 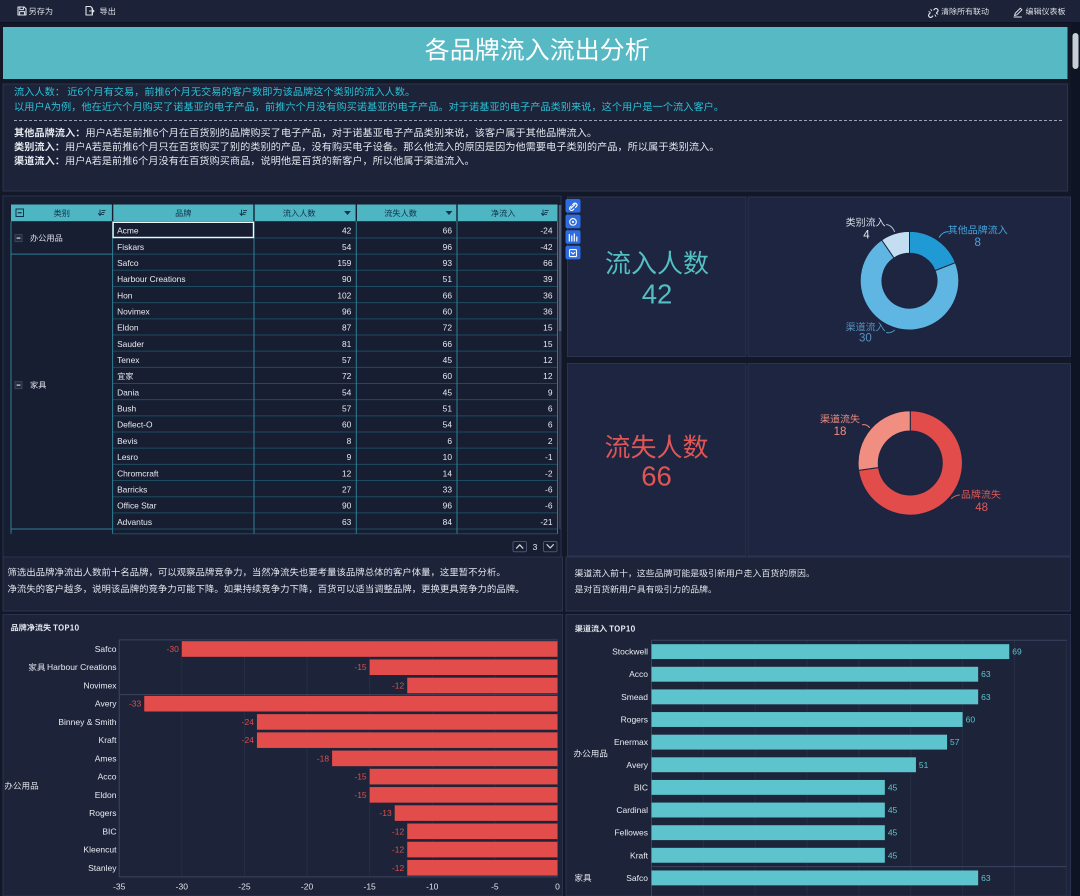 I want to click on svg-text: 90, so click(x=347, y=279).